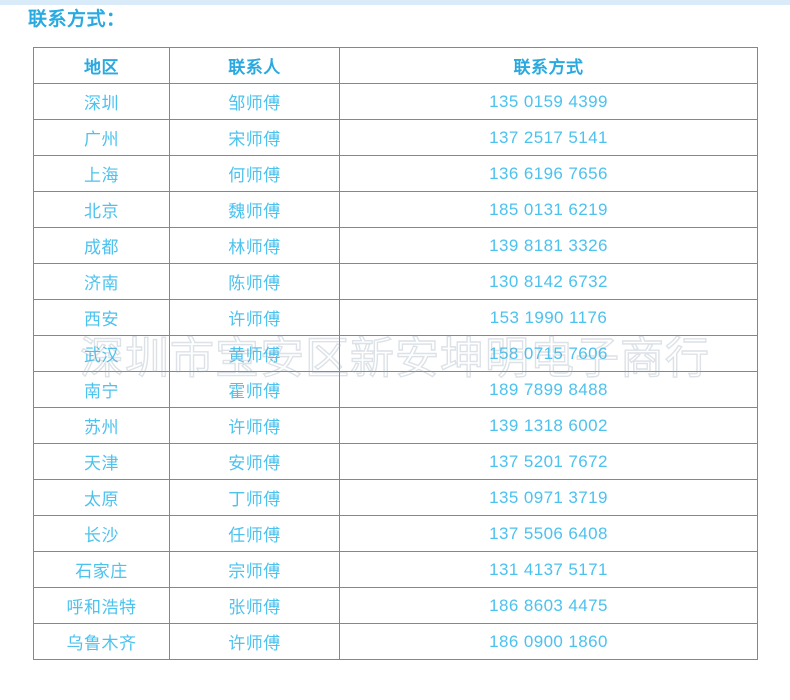  I want to click on cell-phone: 137 2517 5141, so click(548, 137).